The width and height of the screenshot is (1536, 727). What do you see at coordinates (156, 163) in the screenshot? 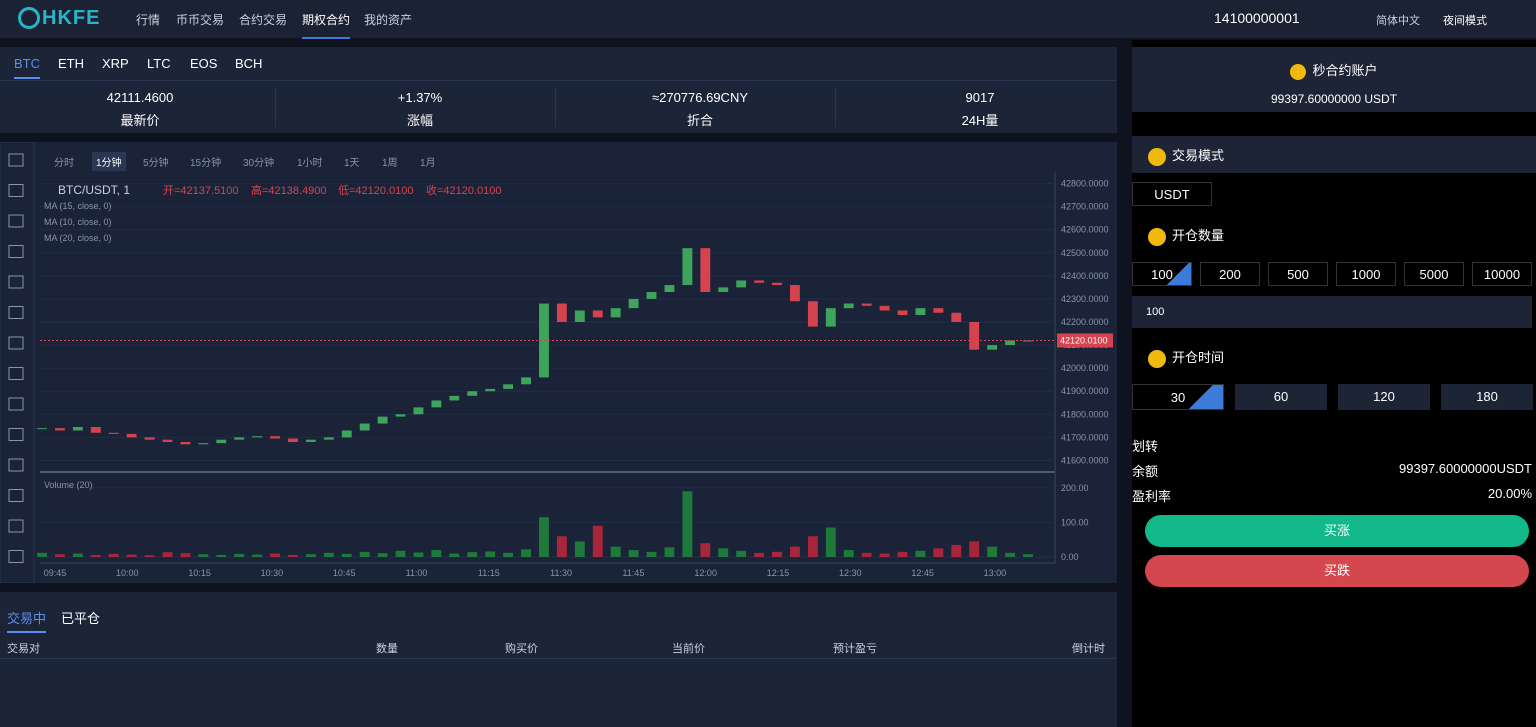
I see `interval: 5分钟` at bounding box center [156, 163].